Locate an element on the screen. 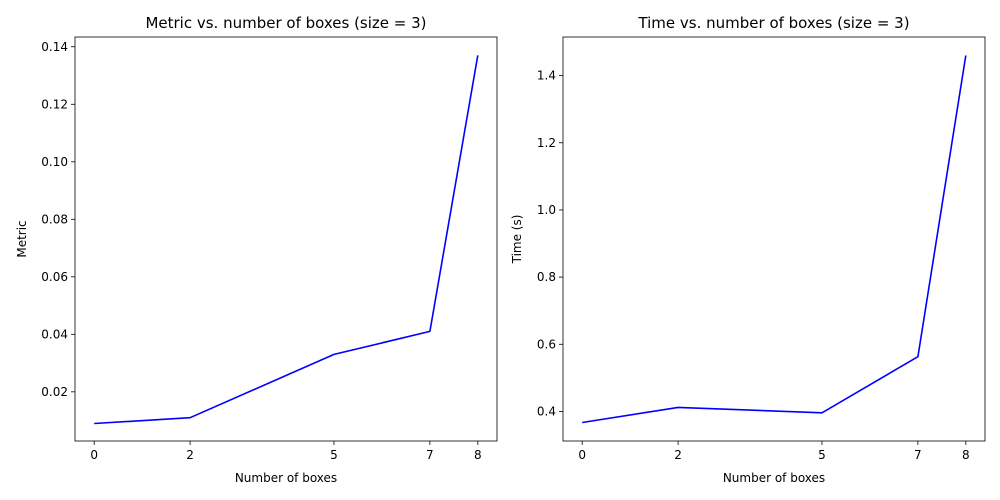 This screenshot has height=500, width=1000. y-tick-label: 0.12 is located at coordinates (54, 104).